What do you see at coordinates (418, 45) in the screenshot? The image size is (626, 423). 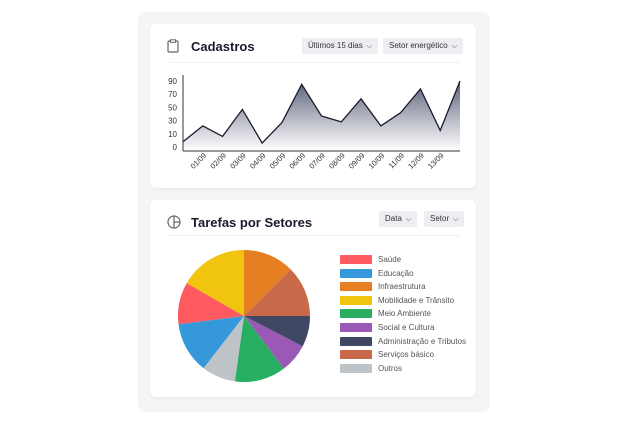 I see `sector-value: Setor energético` at bounding box center [418, 45].